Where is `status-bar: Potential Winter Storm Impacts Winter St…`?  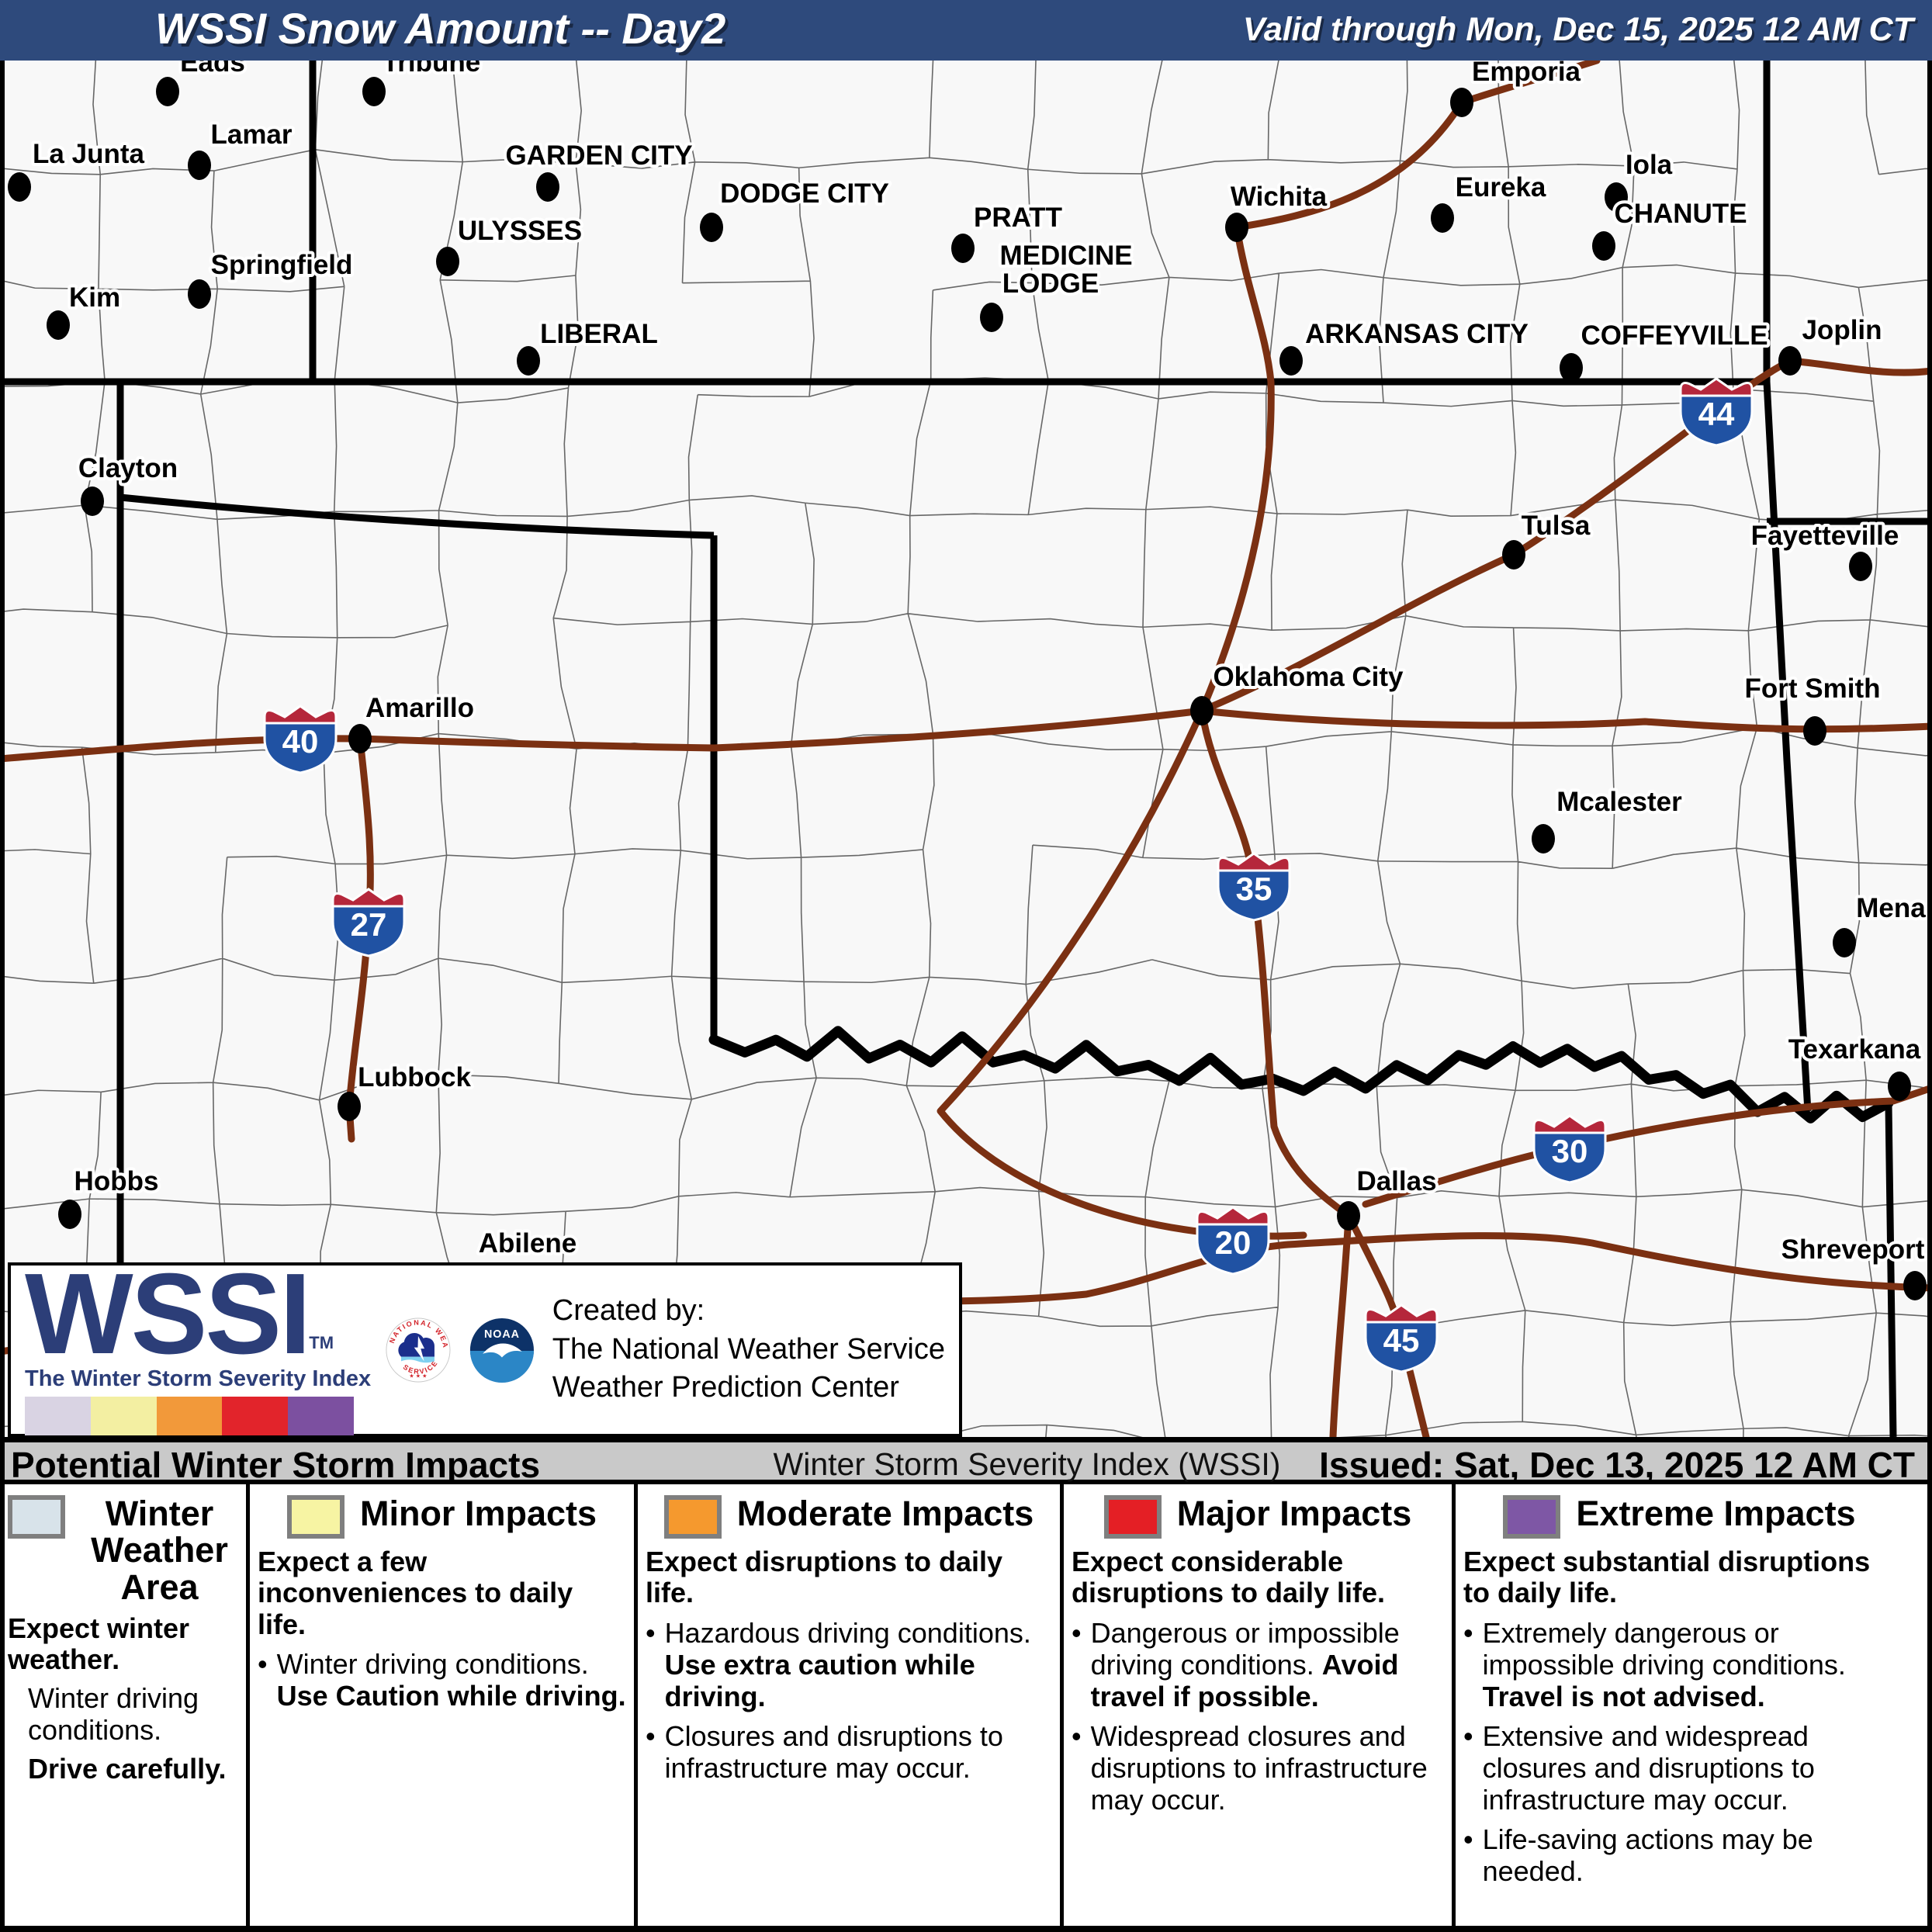
status-bar: Potential Winter Storm Impacts Winter St… is located at coordinates (966, 1461).